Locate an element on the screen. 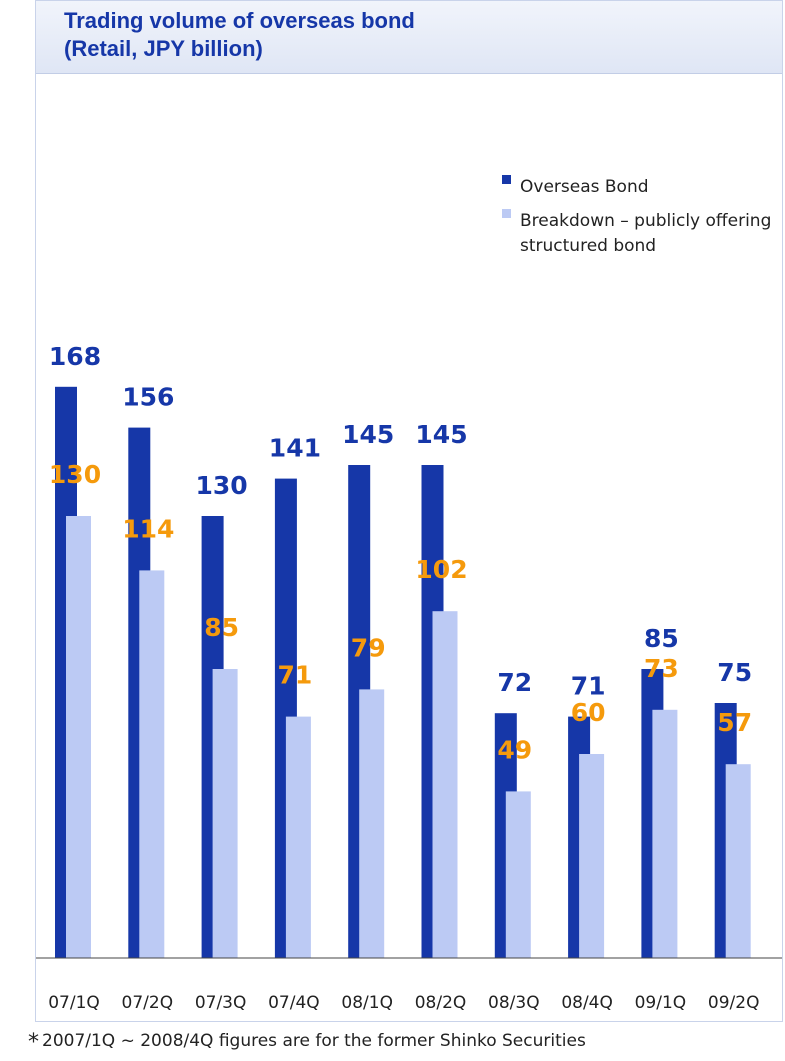  data-label-structured-bond: 49 is located at coordinates (514, 749).